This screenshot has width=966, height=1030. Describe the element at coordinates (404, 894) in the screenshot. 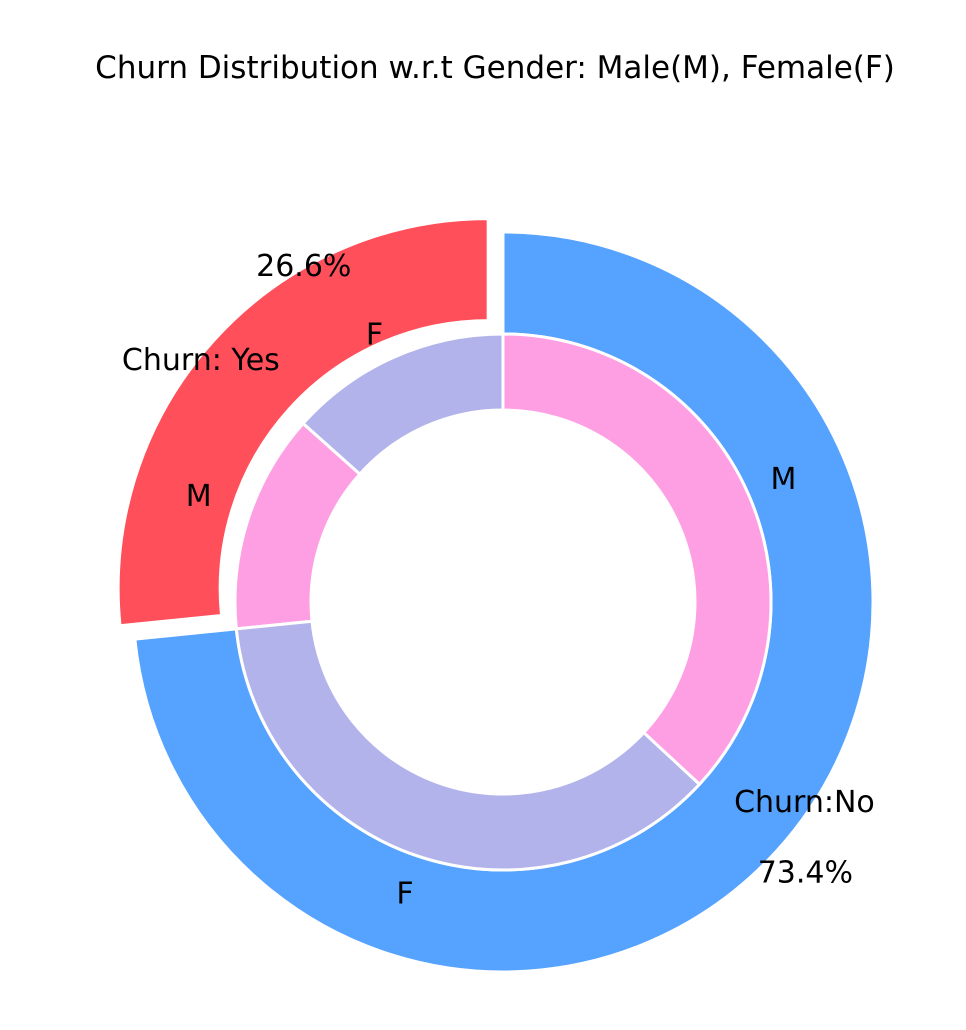

I see `gender-label-4: F` at that location.